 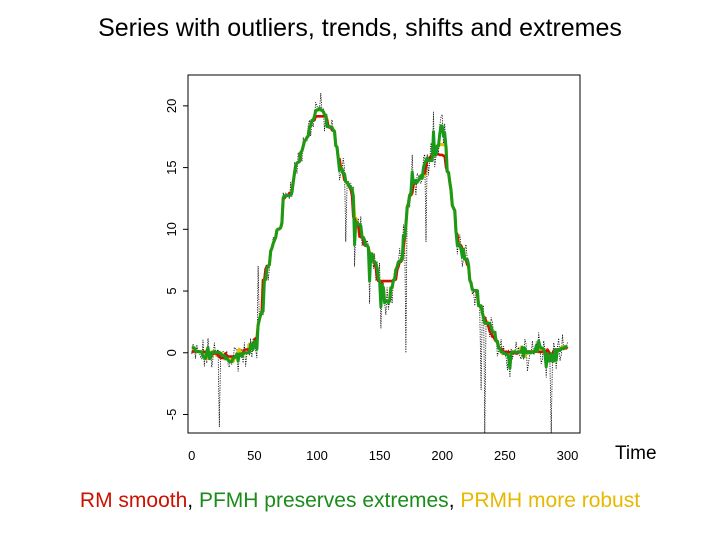 What do you see at coordinates (568, 455) in the screenshot?
I see `x-tick-label: 300` at bounding box center [568, 455].